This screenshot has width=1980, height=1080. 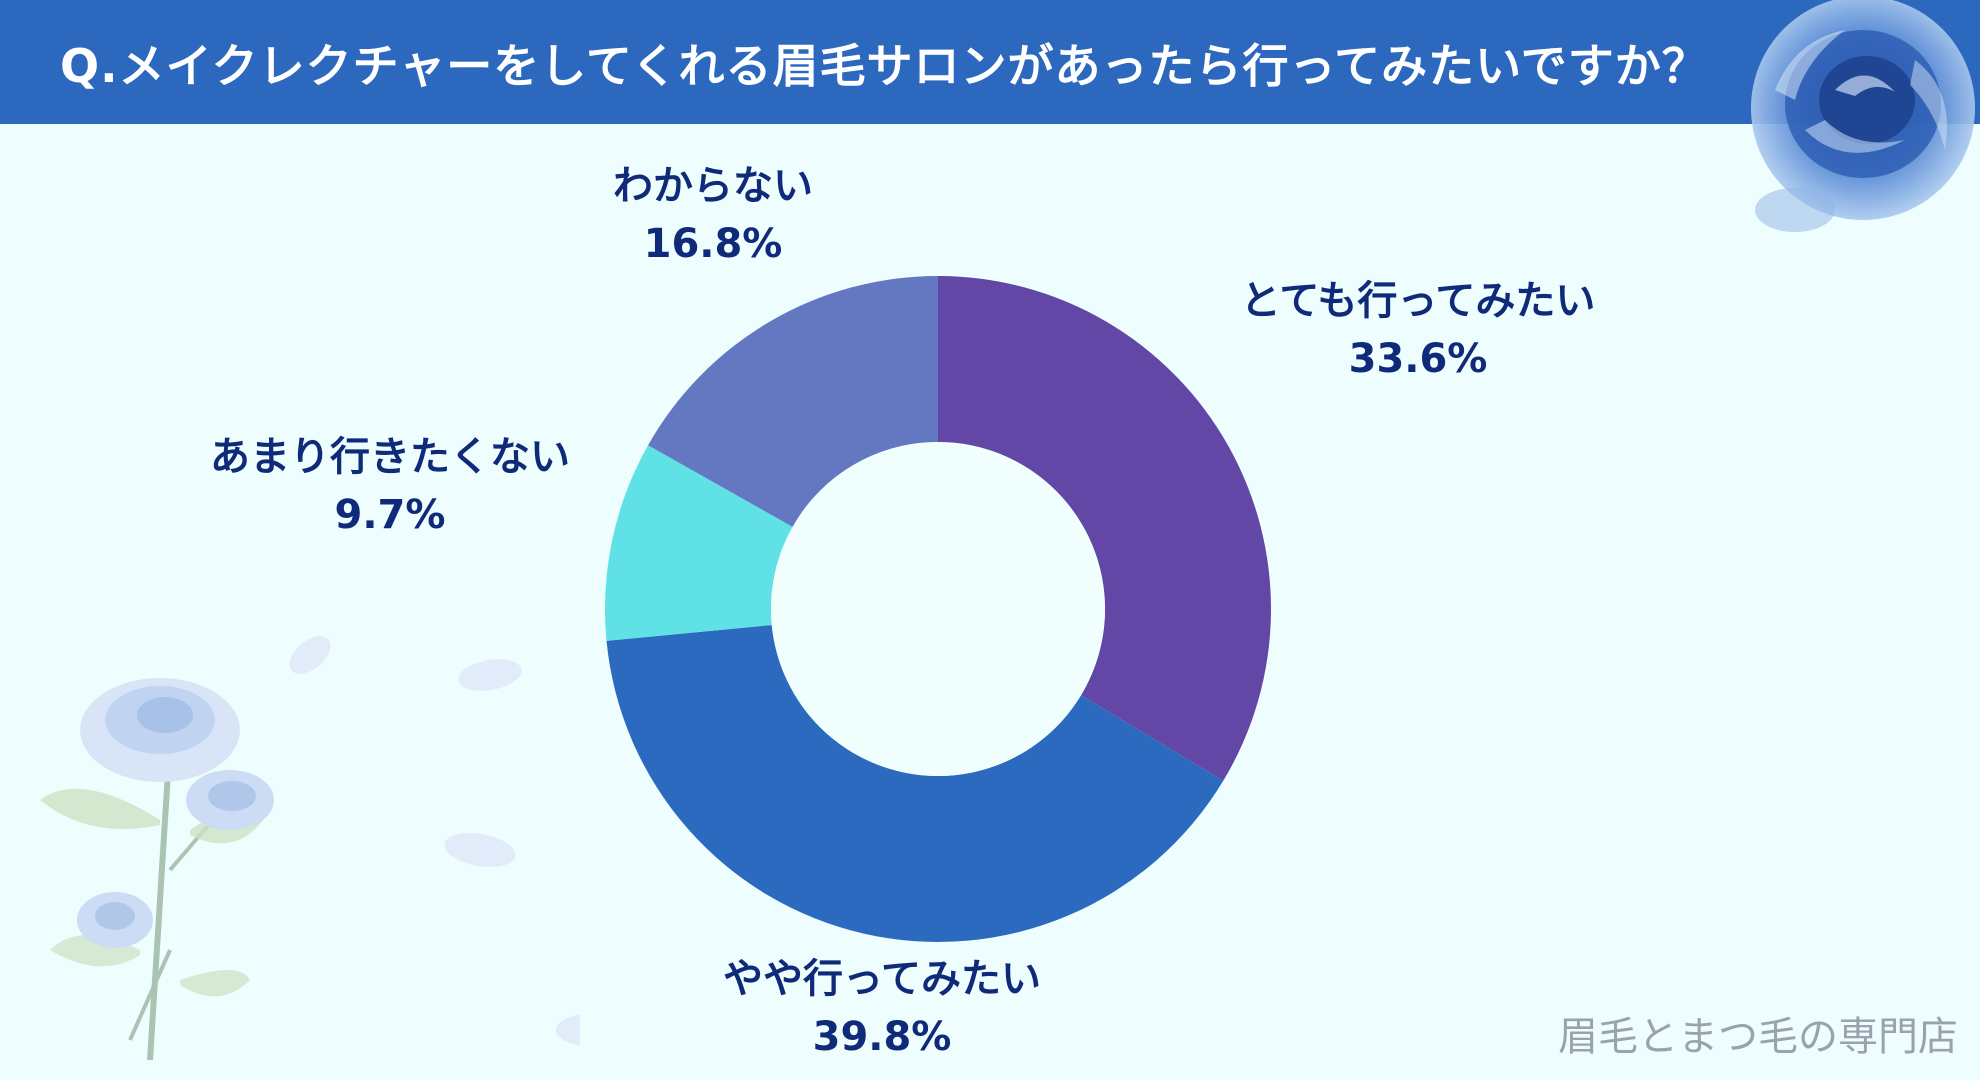 What do you see at coordinates (882, 1008) in the screenshot?
I see `slice-label-2: やや行ってみたい 39.8%` at bounding box center [882, 1008].